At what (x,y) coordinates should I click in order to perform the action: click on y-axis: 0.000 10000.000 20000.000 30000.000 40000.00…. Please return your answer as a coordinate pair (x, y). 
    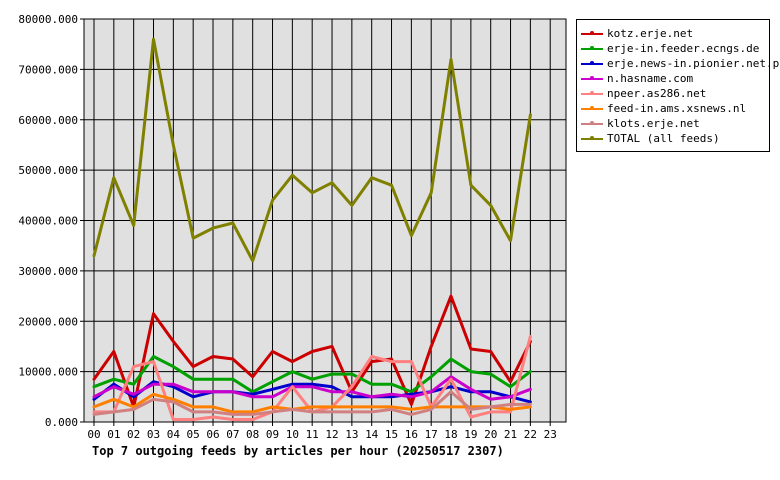
    Looking at the image, I should click on (51, 221).